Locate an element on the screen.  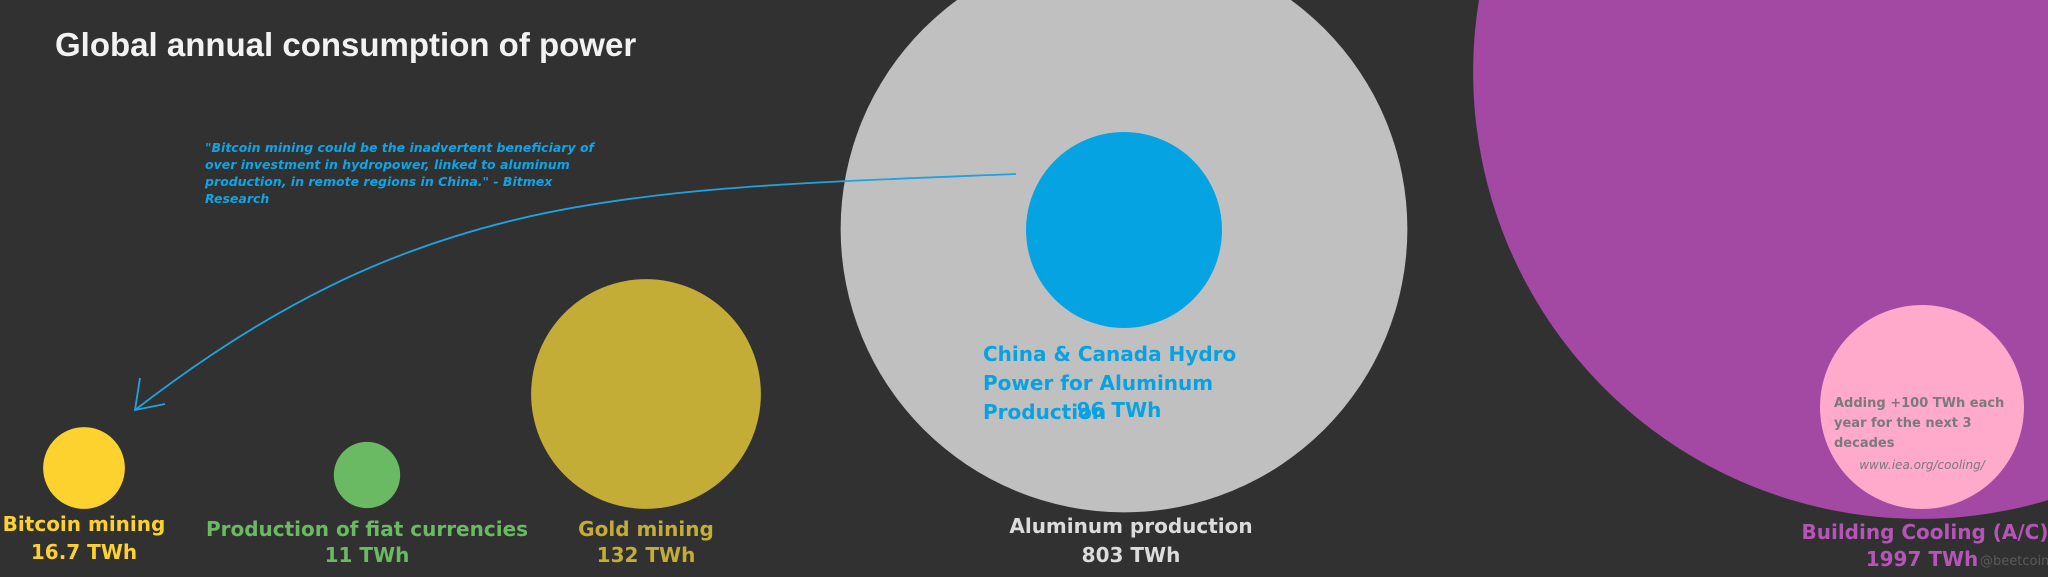
value-label: 11 TWh is located at coordinates (367, 555).